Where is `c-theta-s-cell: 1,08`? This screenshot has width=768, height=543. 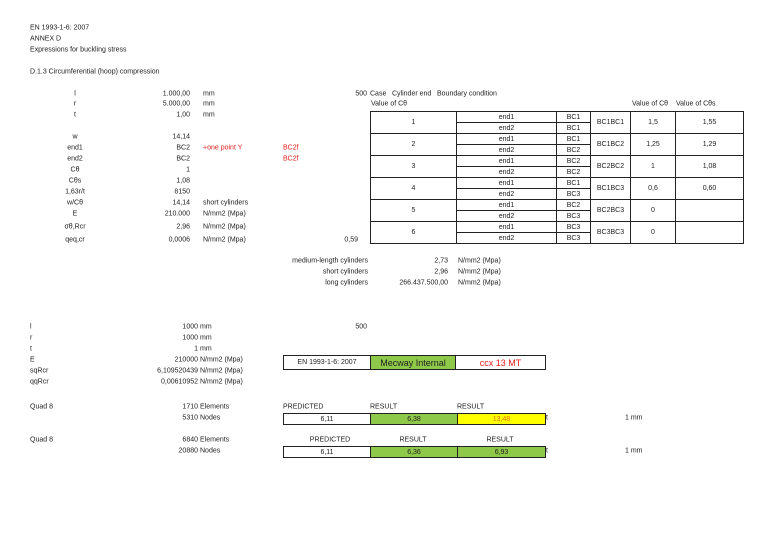 c-theta-s-cell: 1,08 is located at coordinates (709, 166).